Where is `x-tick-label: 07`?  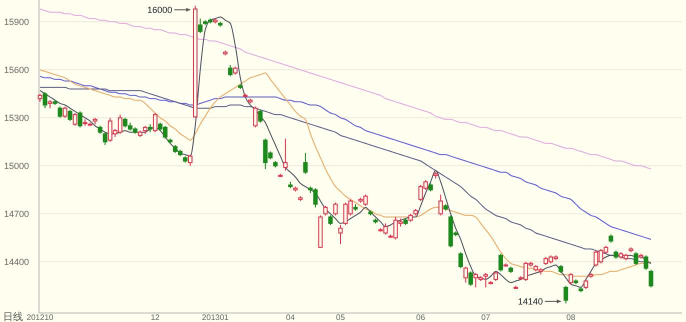 x-tick-label: 07 is located at coordinates (486, 317).